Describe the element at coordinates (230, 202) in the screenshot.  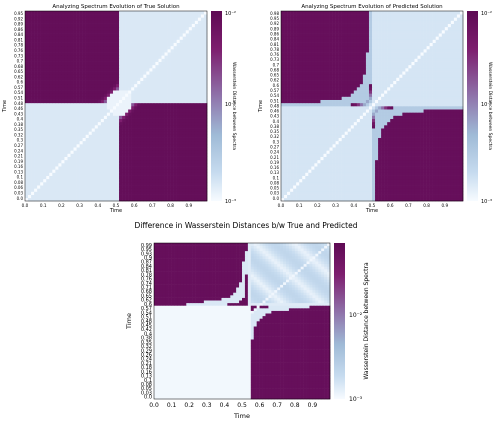
I see `colorbar-tick-bottom: 10⁻³` at that location.